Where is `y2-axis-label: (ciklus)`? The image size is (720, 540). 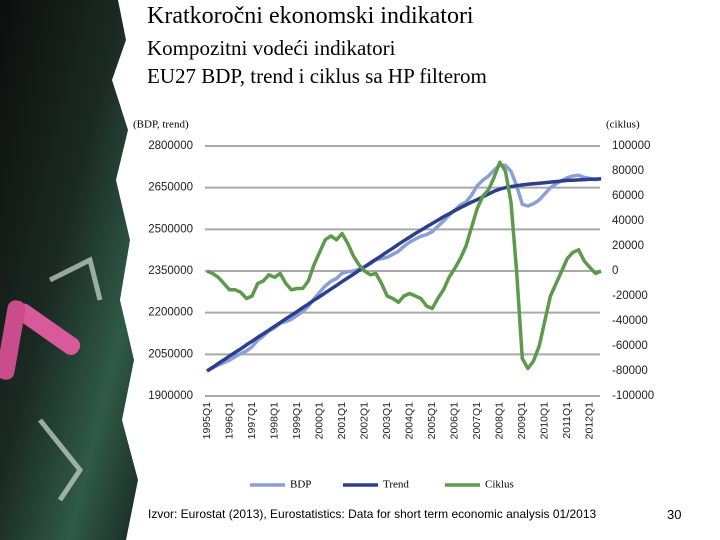
y2-axis-label: (ciklus) is located at coordinates (623, 125).